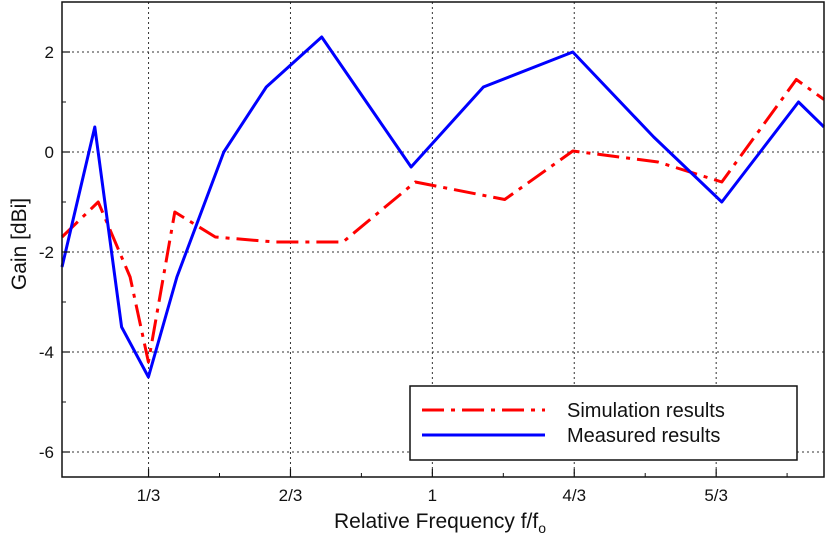 The width and height of the screenshot is (827, 538). What do you see at coordinates (646, 411) in the screenshot?
I see `legend-label-simulation: Simulation results` at bounding box center [646, 411].